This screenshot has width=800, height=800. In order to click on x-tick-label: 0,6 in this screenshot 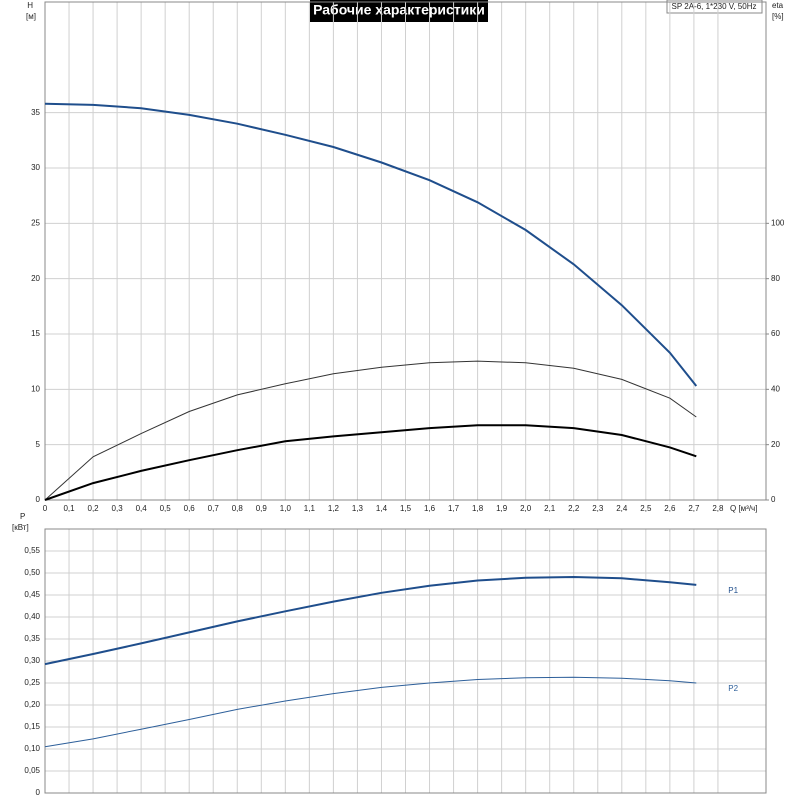, I will do `click(190, 508)`.